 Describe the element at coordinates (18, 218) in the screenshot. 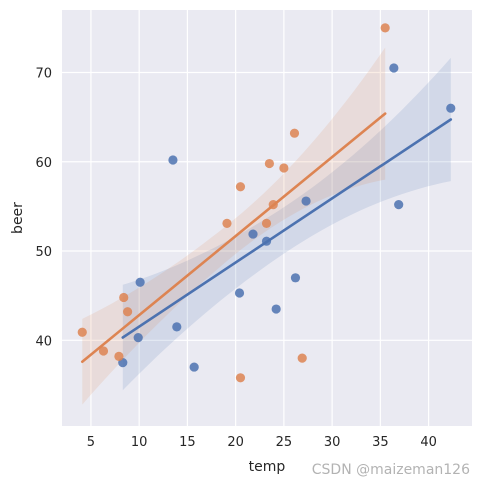

I see `y-axis-label: beer` at that location.